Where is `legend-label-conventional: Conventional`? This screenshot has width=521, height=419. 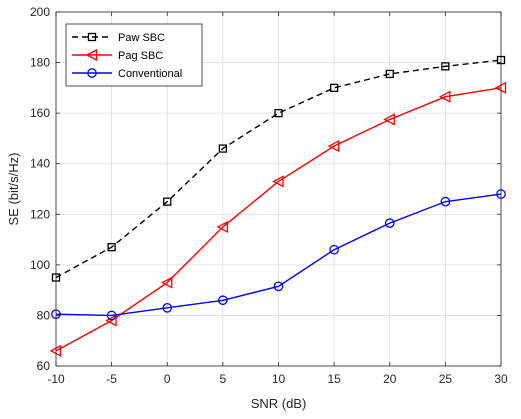 legend-label-conventional: Conventional is located at coordinates (150, 74).